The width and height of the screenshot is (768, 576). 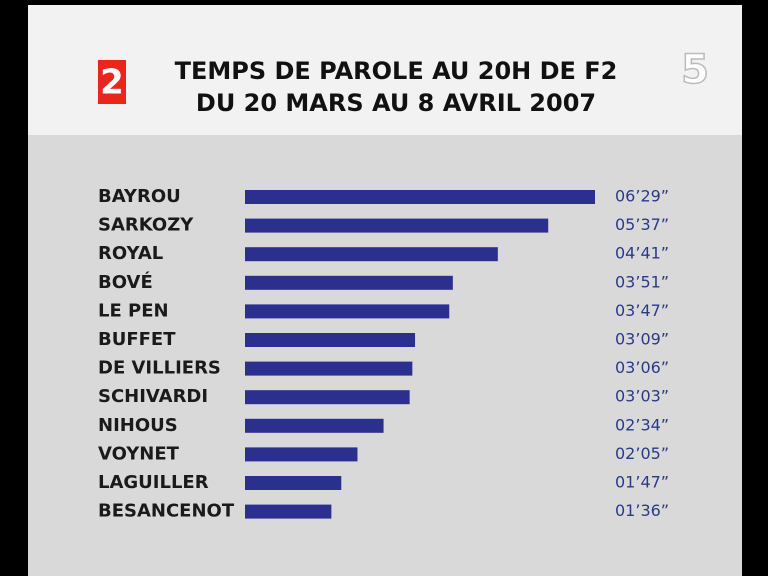 I want to click on category-label: BOVÉ, so click(x=125, y=282).